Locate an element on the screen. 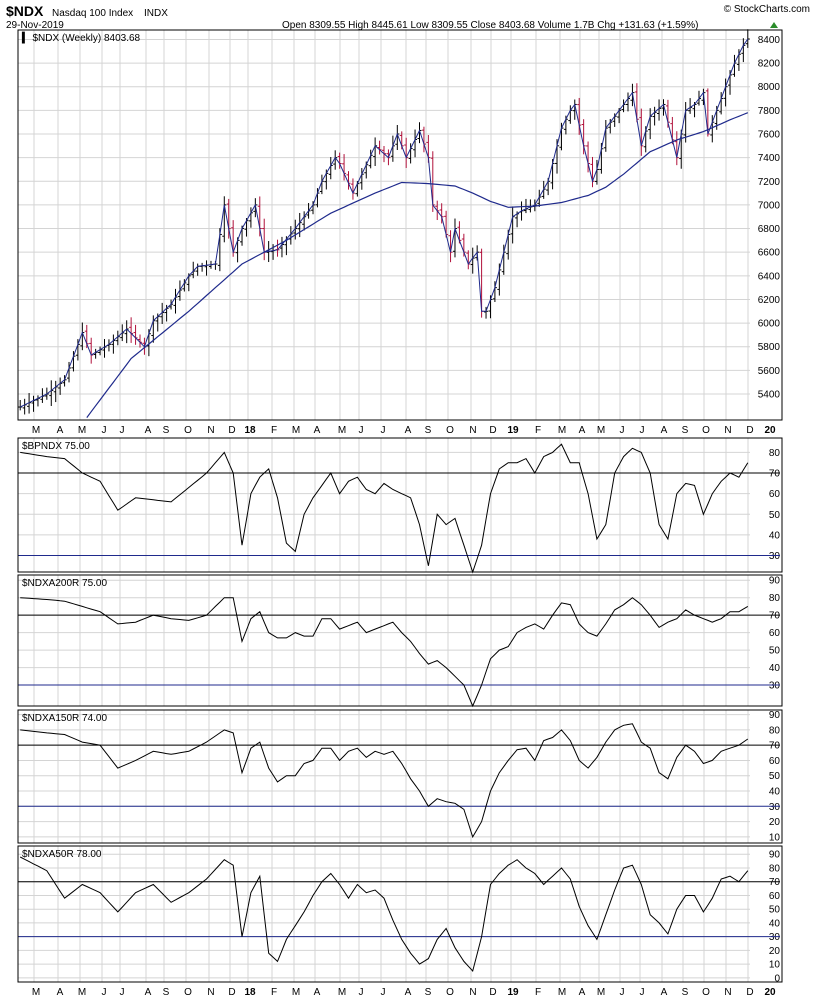  x-axis-price: M A M J J A S O N D 18 F M A M J J A S O N D 19 F M A M J J A S O N D 20 is located at coordinates (404, 430).